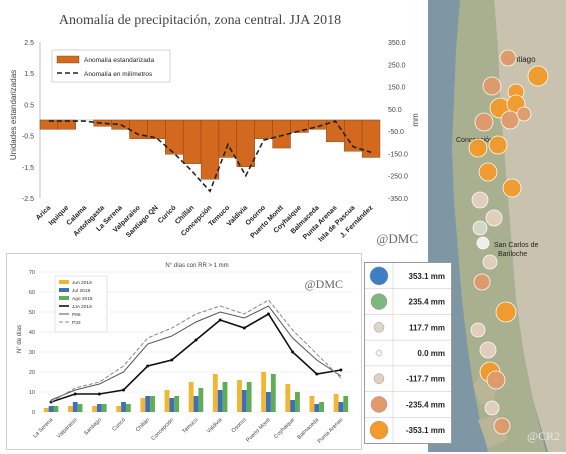 This screenshot has width=566, height=454. Describe the element at coordinates (415, 120) in the screenshot. I see `y2-axis-label: mm` at that location.